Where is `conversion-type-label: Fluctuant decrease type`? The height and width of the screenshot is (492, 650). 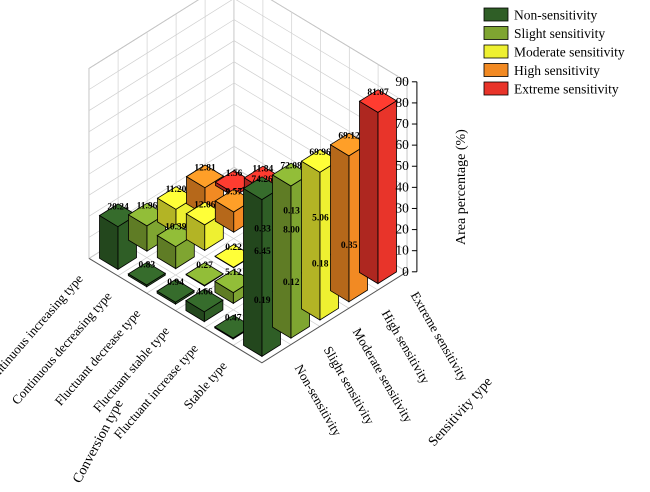
conversion-type-label: Fluctuant decrease type is located at coordinates (98, 357).